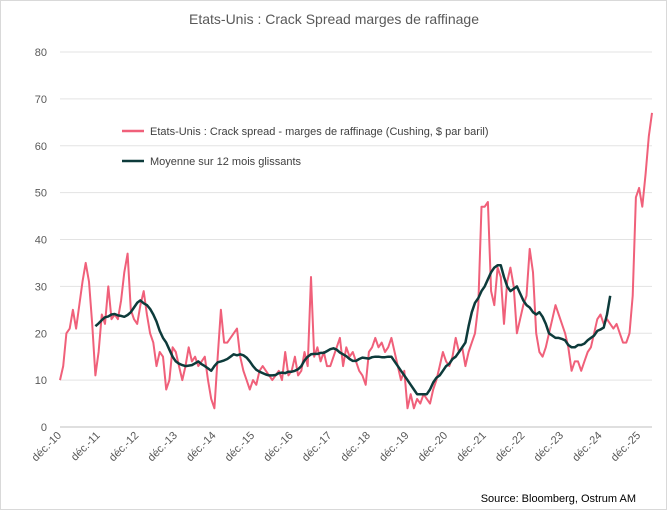 The height and width of the screenshot is (512, 669). Describe the element at coordinates (356, 447) in the screenshot. I see `x-tick-label: déc.-18` at that location.